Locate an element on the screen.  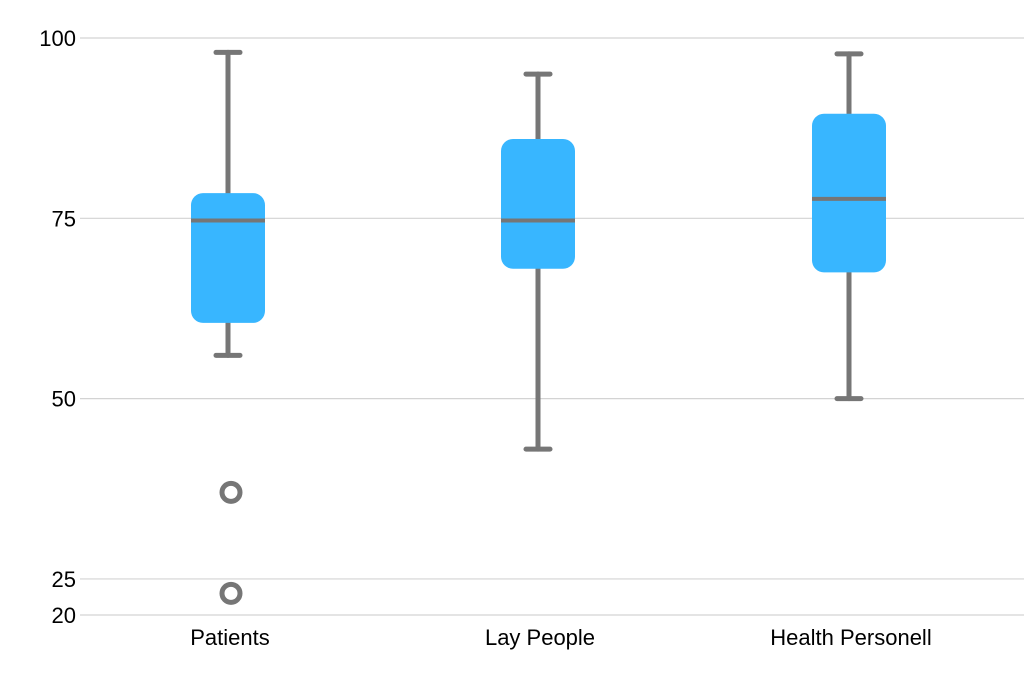
box-health-personell is located at coordinates (849, 226).